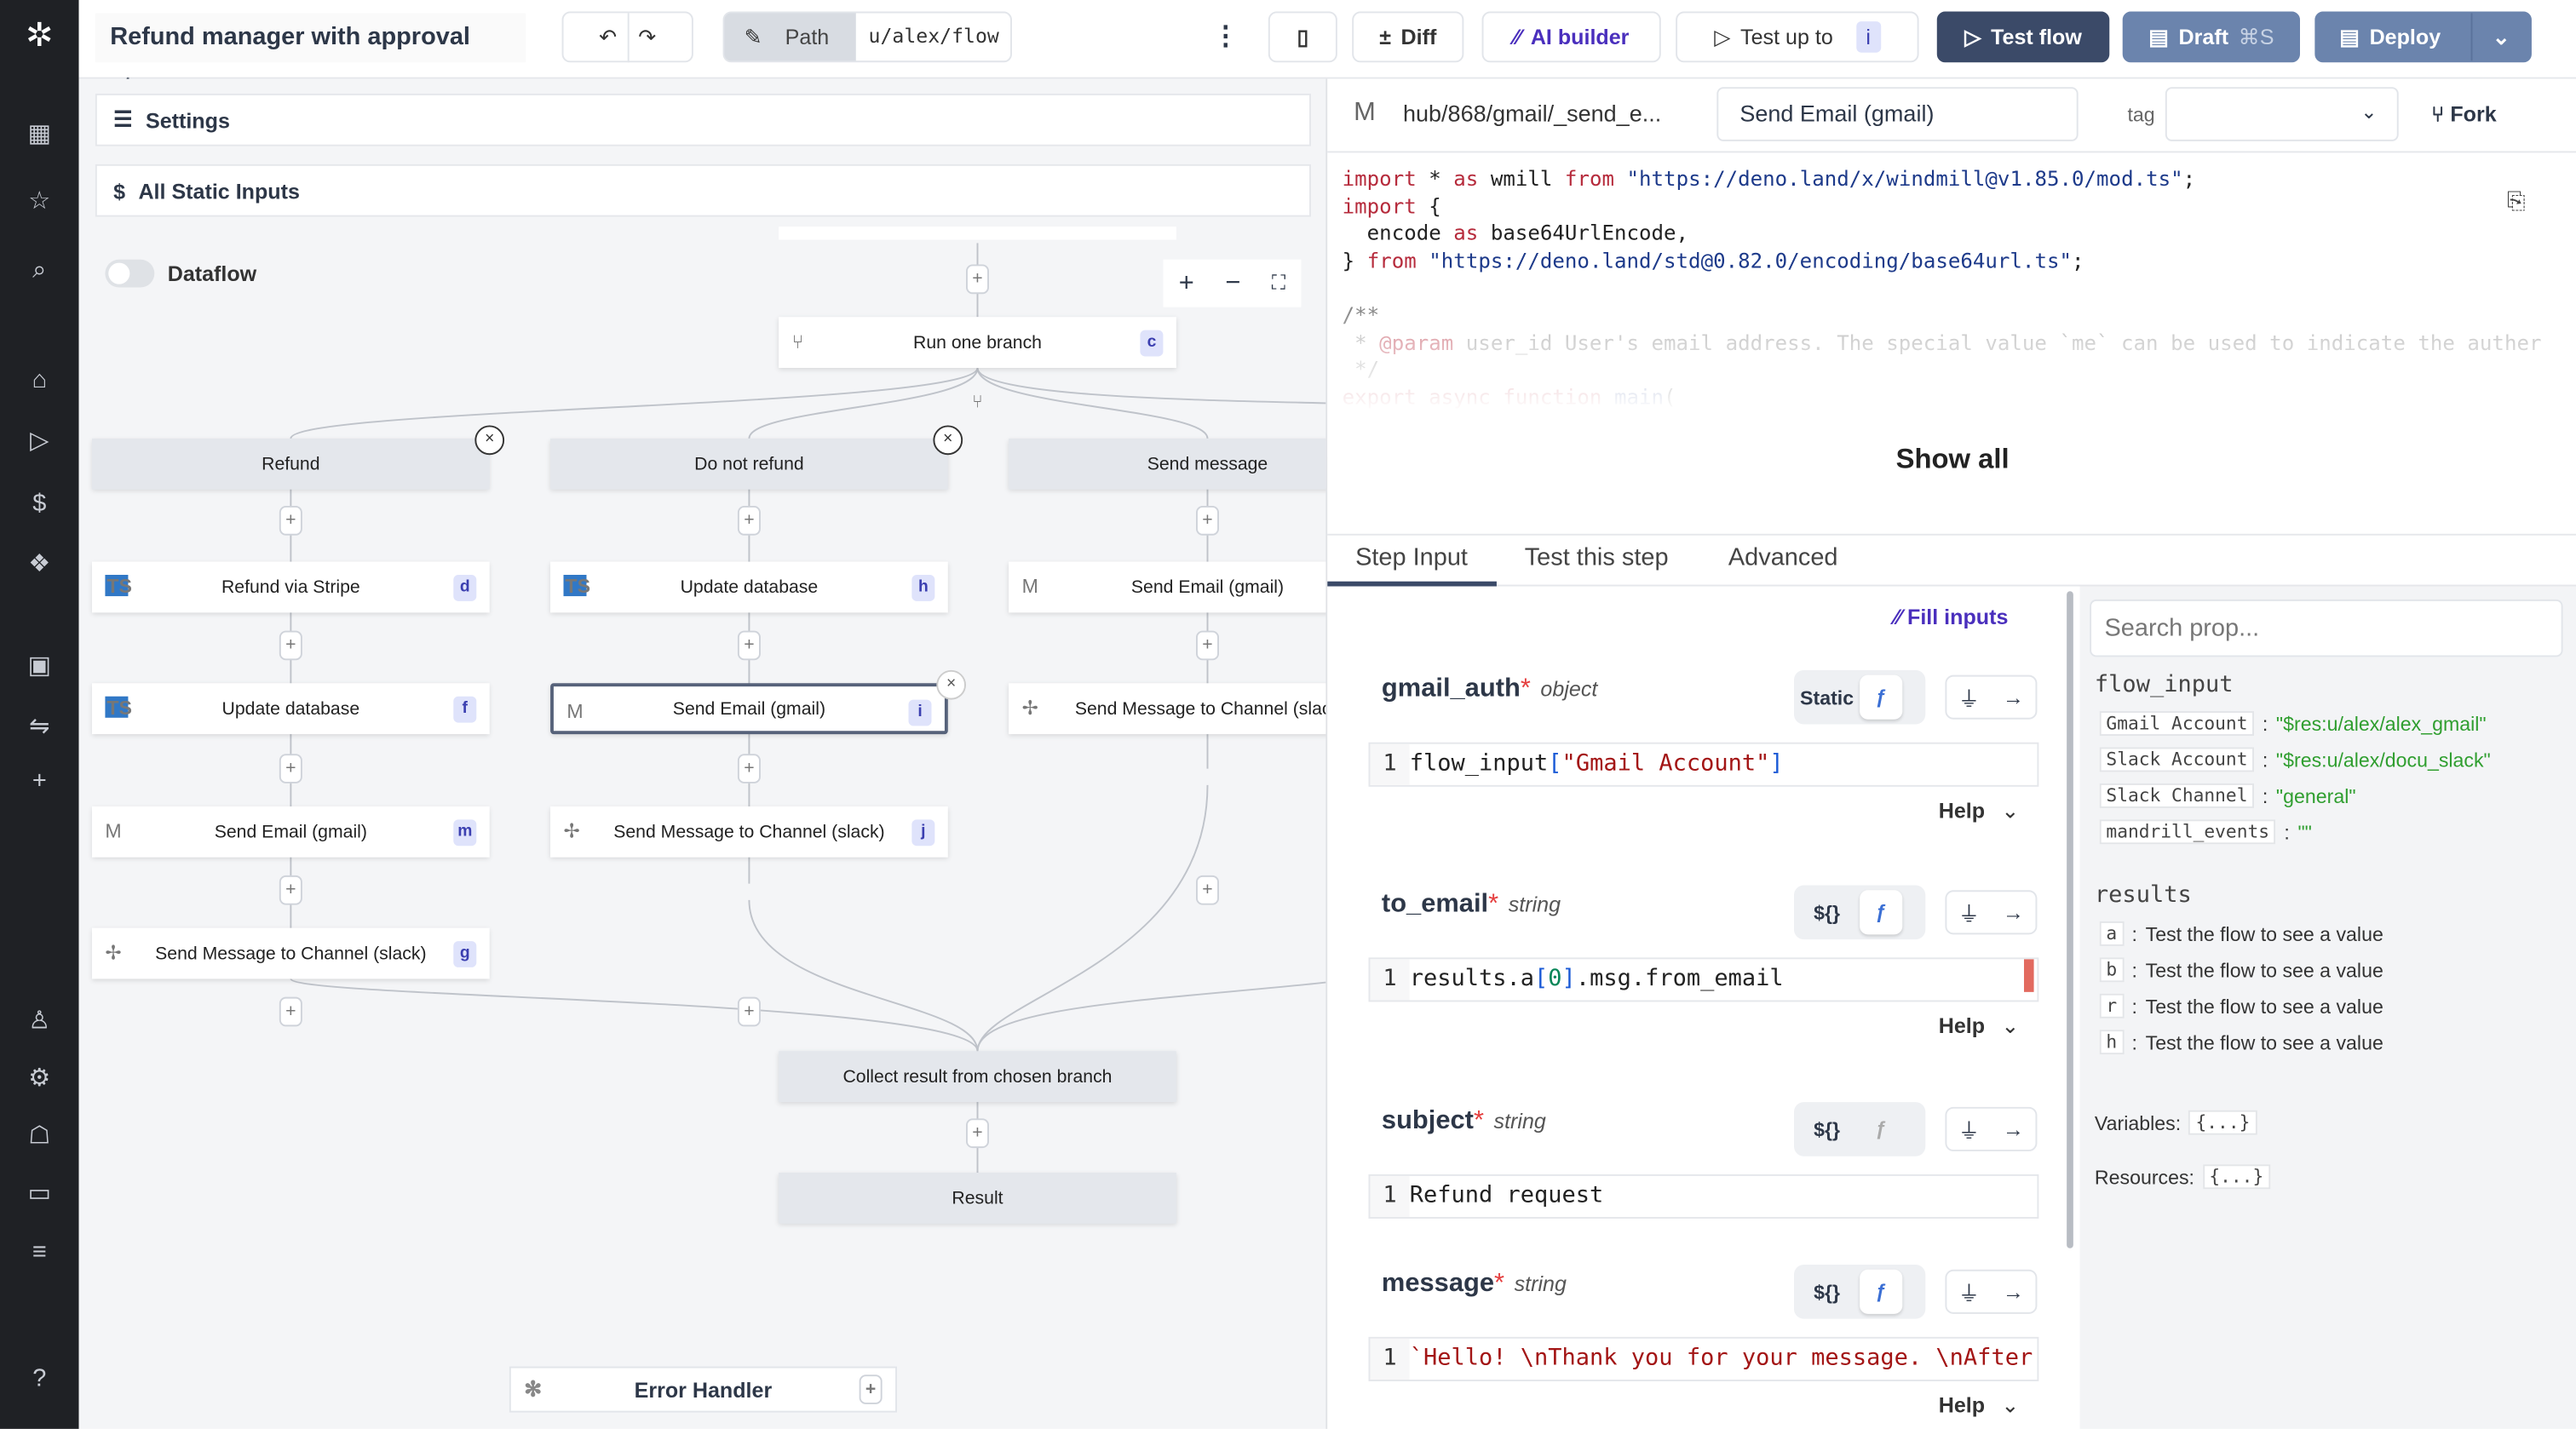  What do you see at coordinates (1408, 37) in the screenshot?
I see `diff-button: ± Diff` at bounding box center [1408, 37].